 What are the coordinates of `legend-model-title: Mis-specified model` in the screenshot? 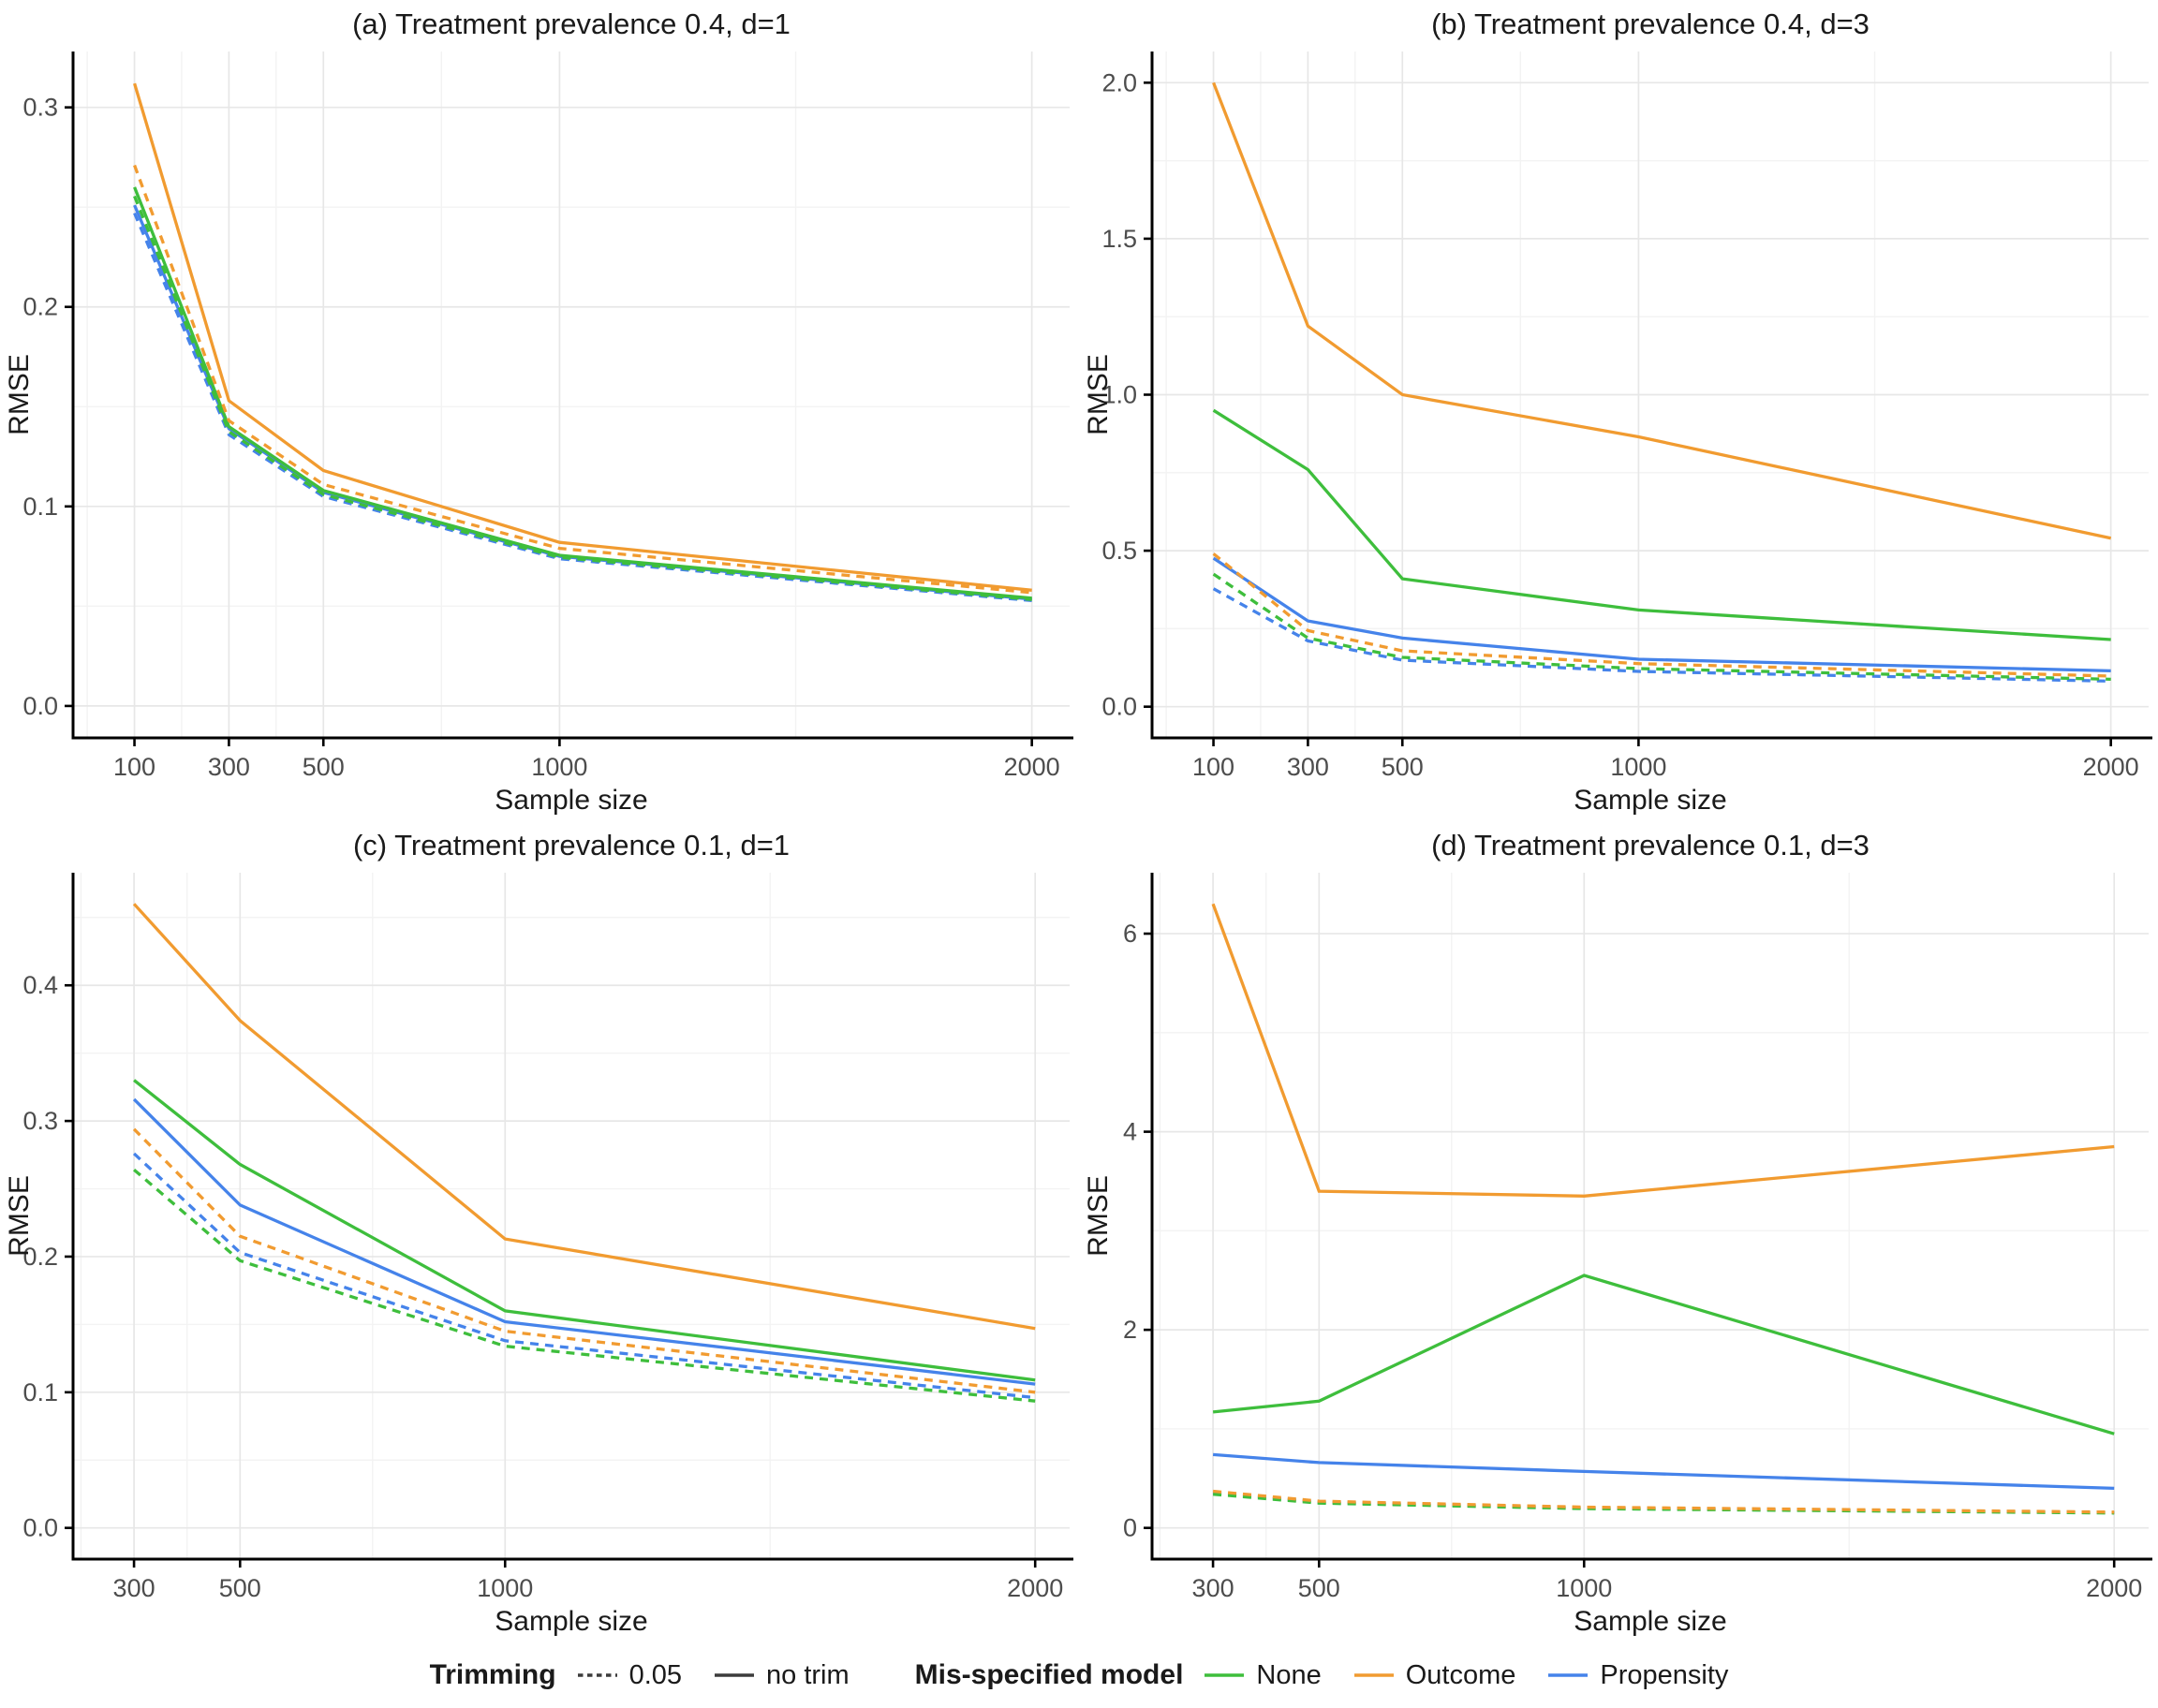 It's located at (1049, 1674).